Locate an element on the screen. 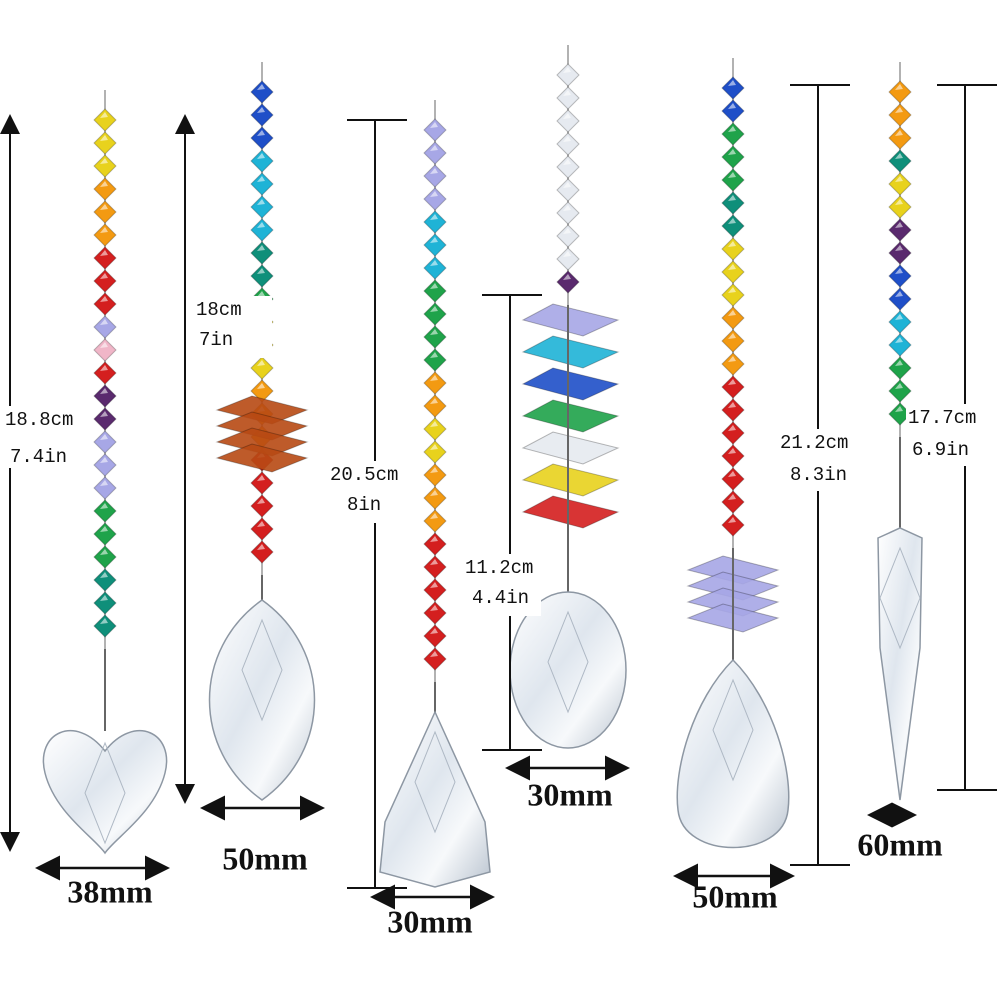 This screenshot has height=1000, width=1000. height-in-label: 4.4in is located at coordinates (500, 598).